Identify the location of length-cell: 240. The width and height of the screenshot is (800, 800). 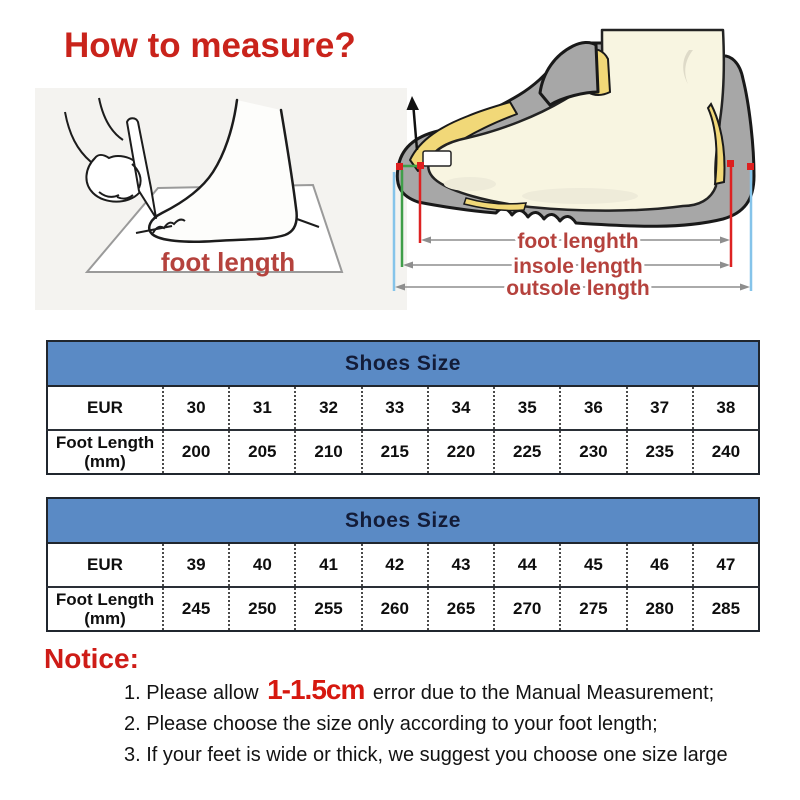
(725, 452).